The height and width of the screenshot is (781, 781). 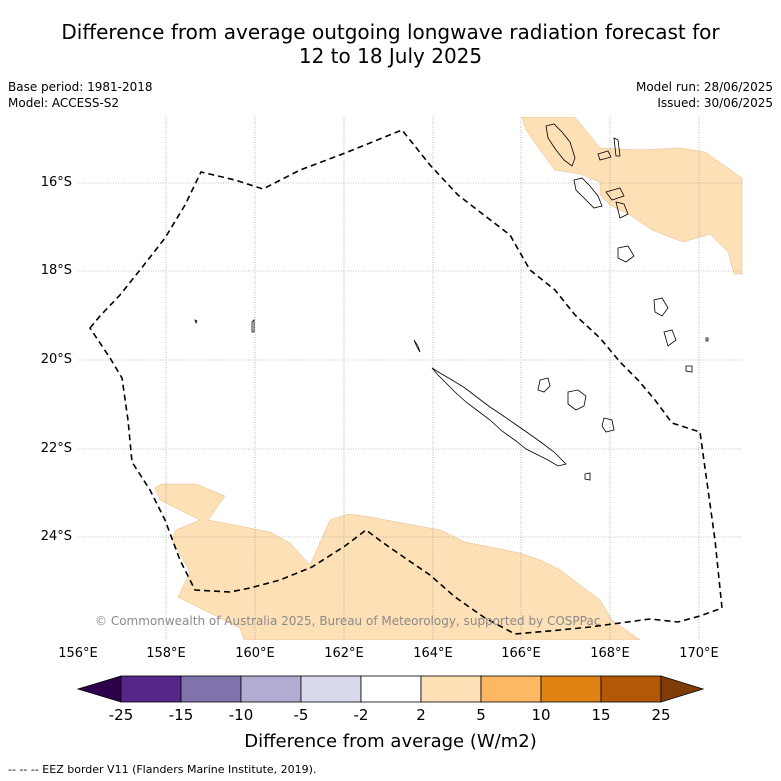 I want to click on anomaly-region-northeast, so click(x=632, y=196).